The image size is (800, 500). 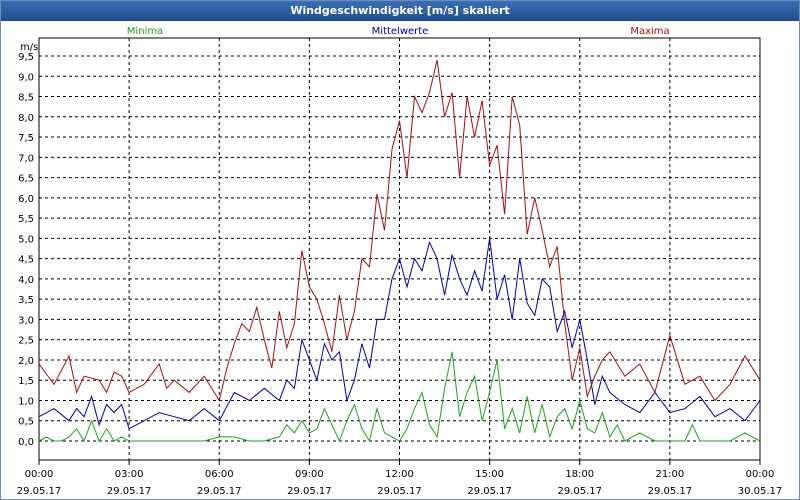 I want to click on x-tick-time-label: 21:00, so click(x=669, y=474).